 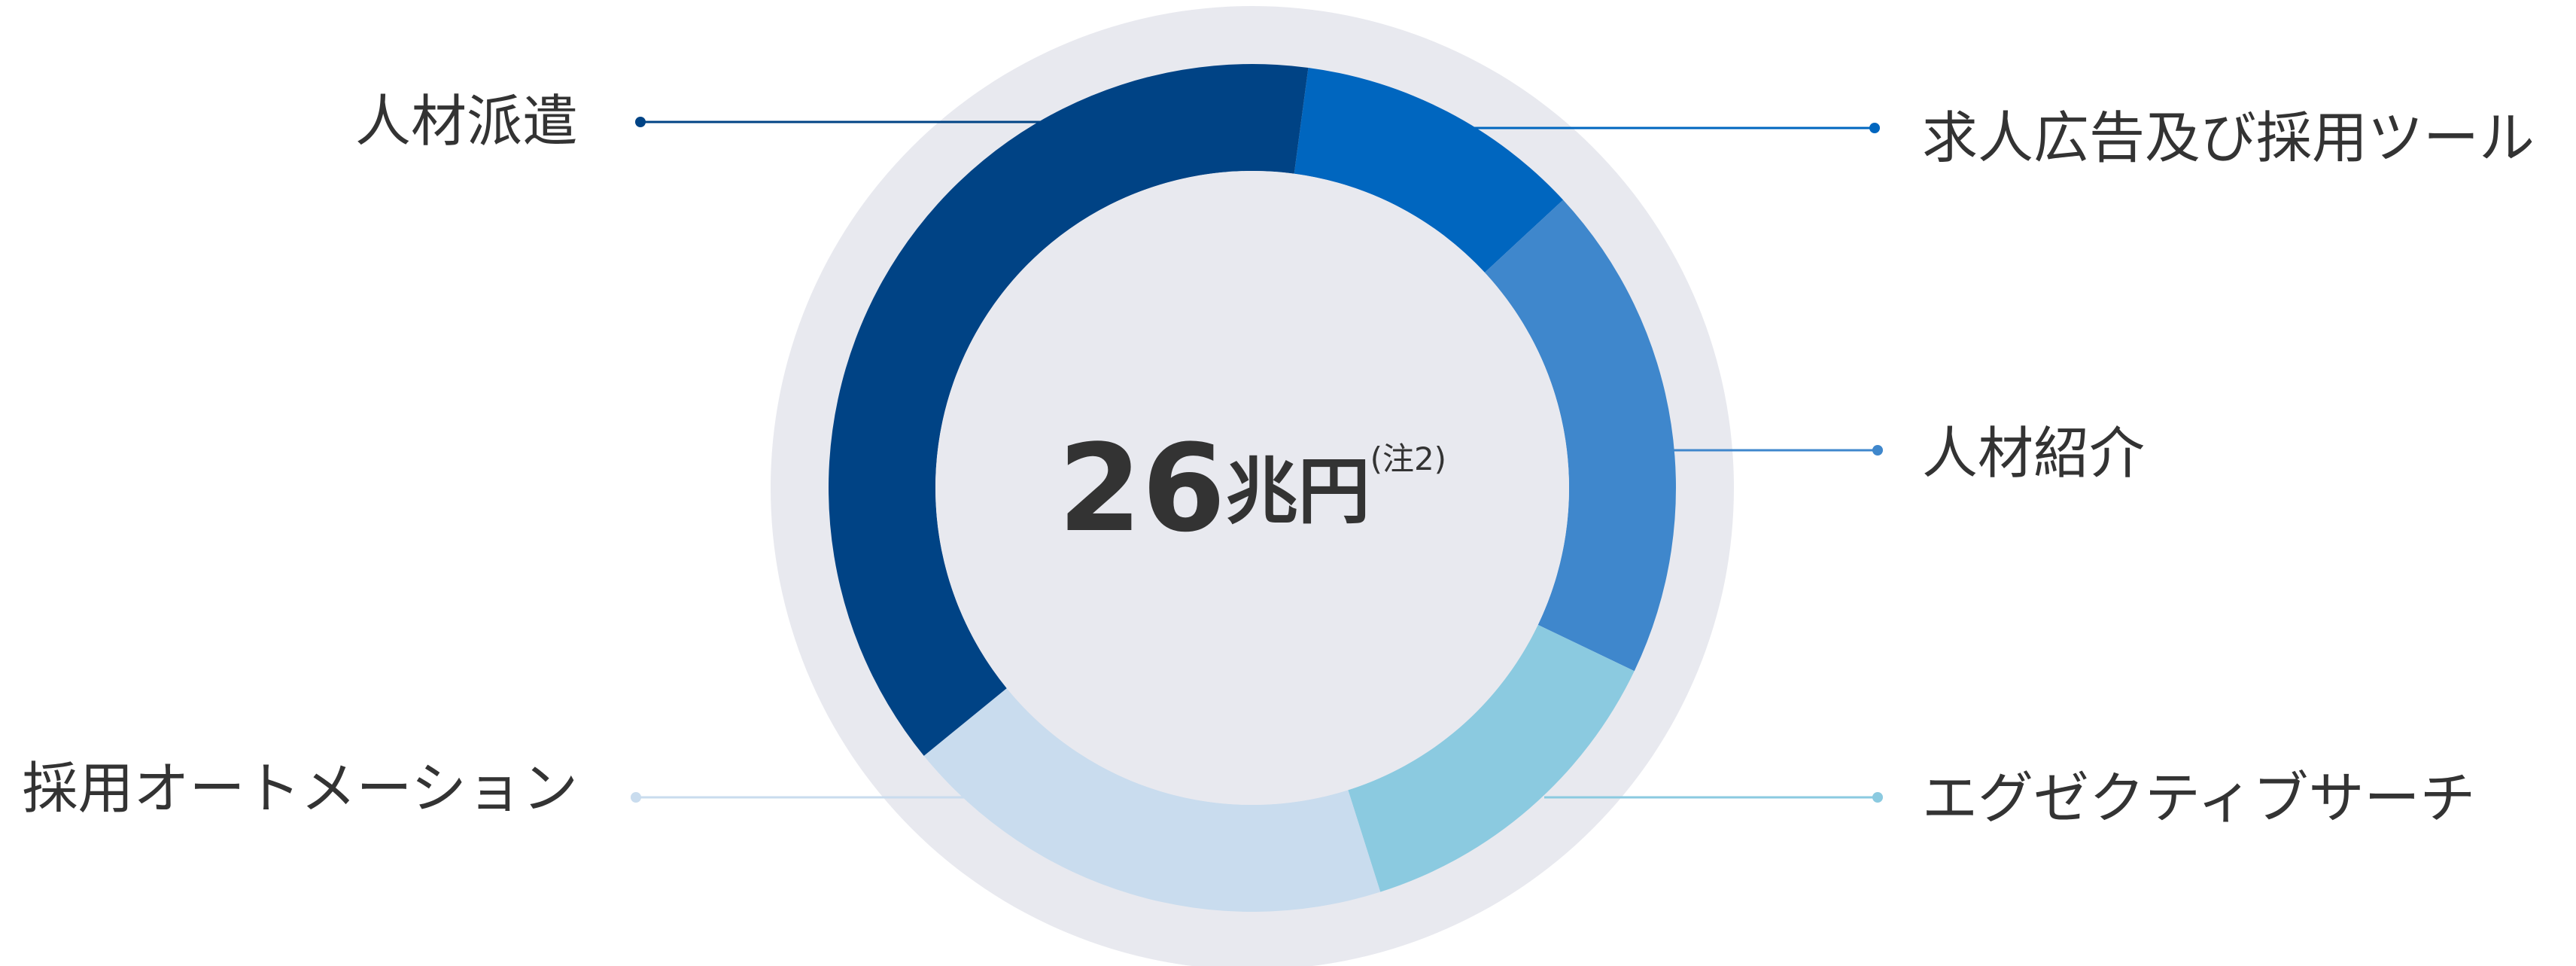 I want to click on category-label: エグゼクティブサーチ, so click(x=2199, y=799).